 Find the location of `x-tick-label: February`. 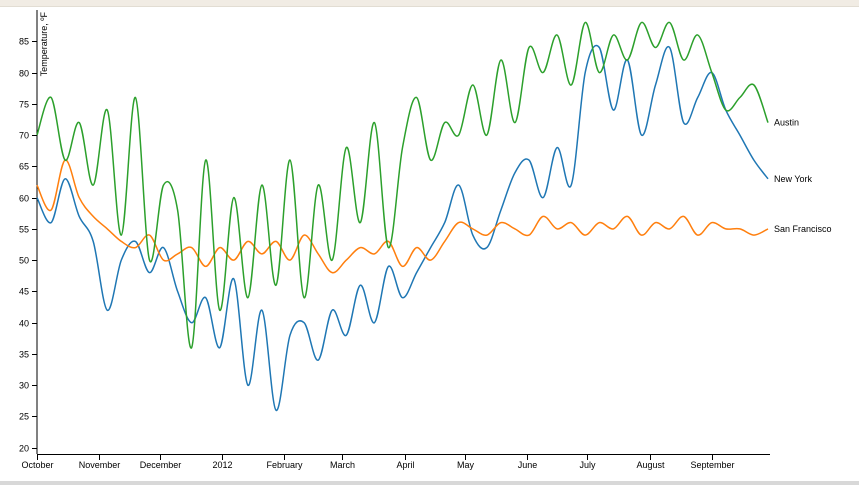

x-tick-label: February is located at coordinates (284, 465).